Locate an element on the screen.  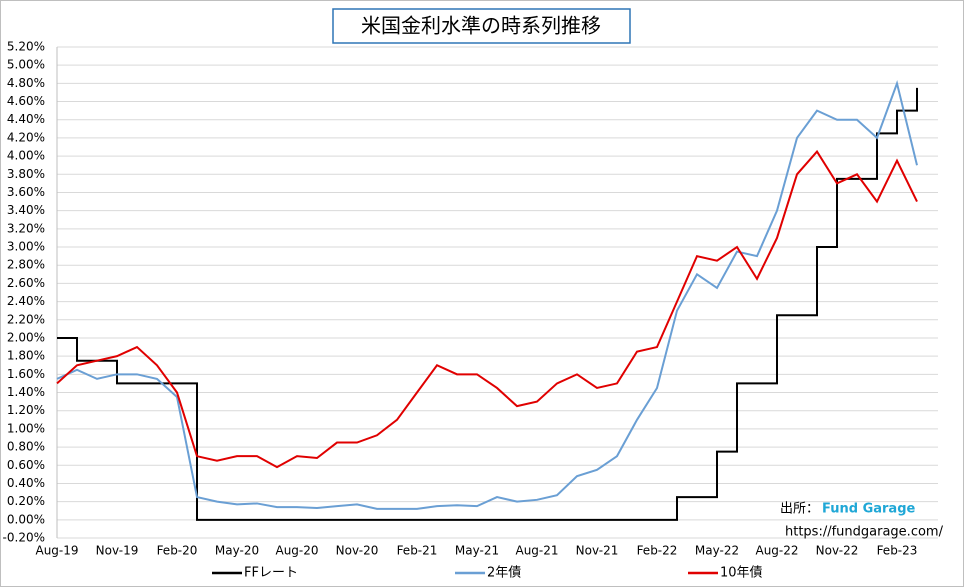
y-tick-label: 1.40% is located at coordinates (26, 392).